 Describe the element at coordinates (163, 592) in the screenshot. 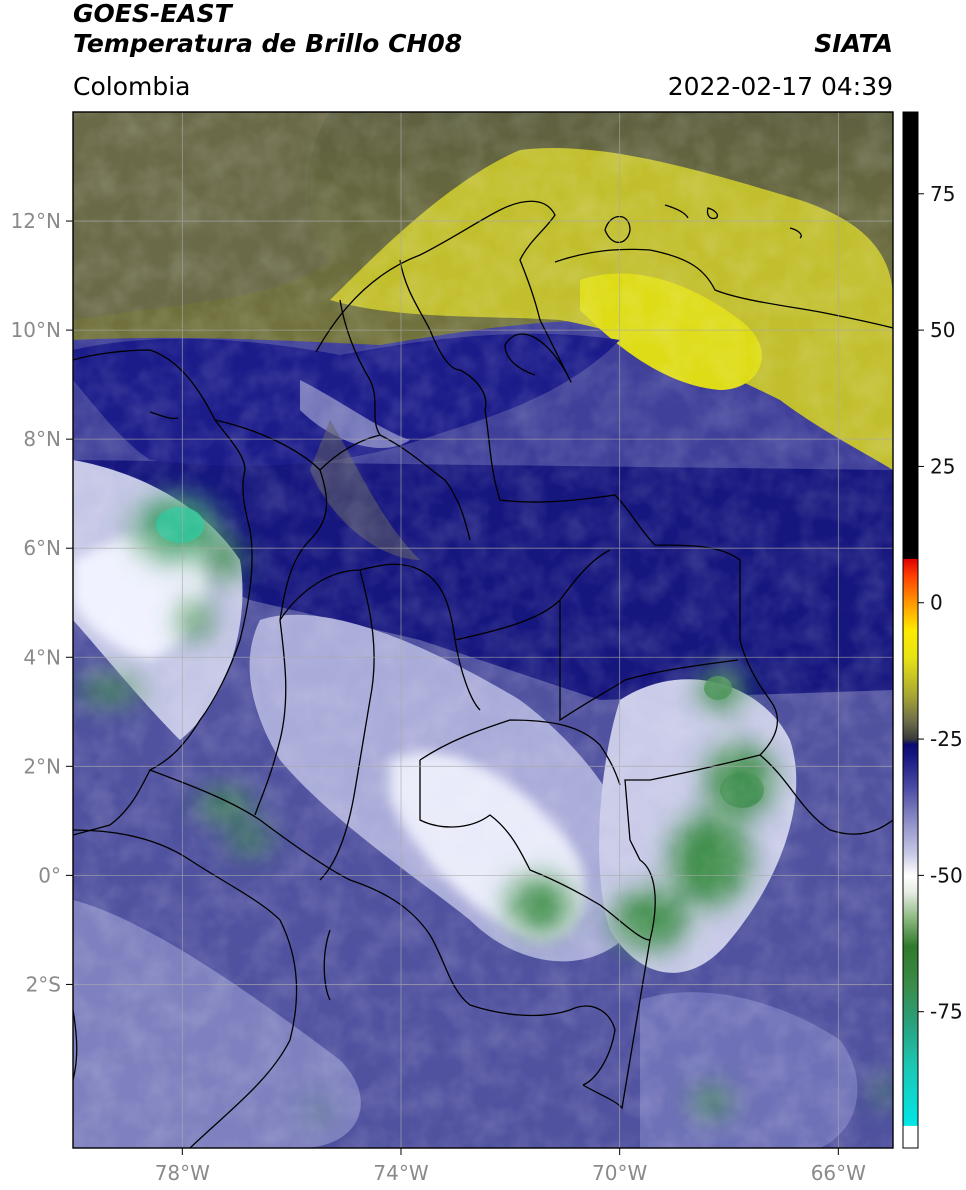

I see `coastline-pacific` at that location.